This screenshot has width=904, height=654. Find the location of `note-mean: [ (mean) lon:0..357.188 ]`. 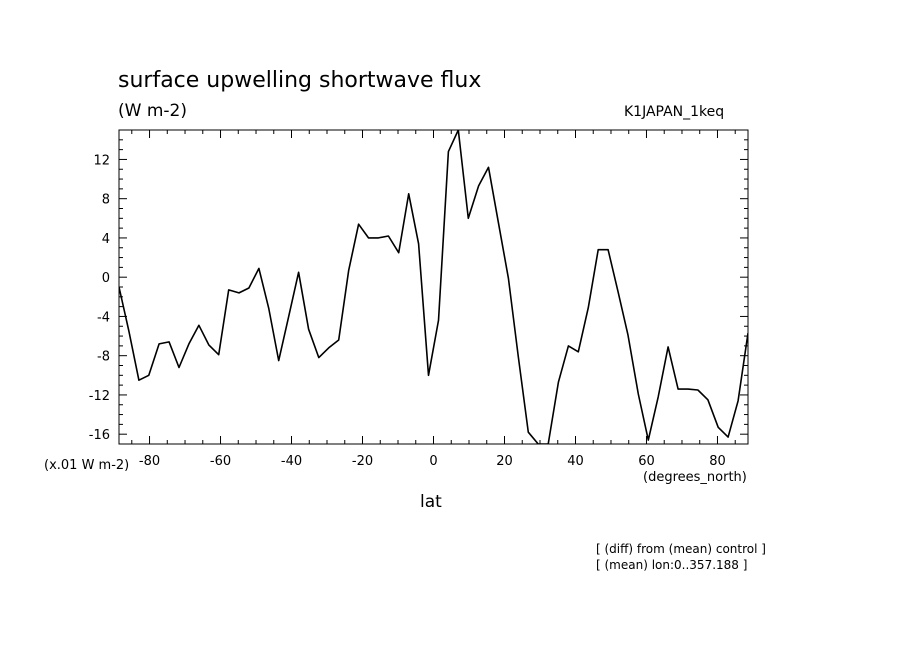

note-mean: [ (mean) lon:0..357.188 ] is located at coordinates (672, 565).